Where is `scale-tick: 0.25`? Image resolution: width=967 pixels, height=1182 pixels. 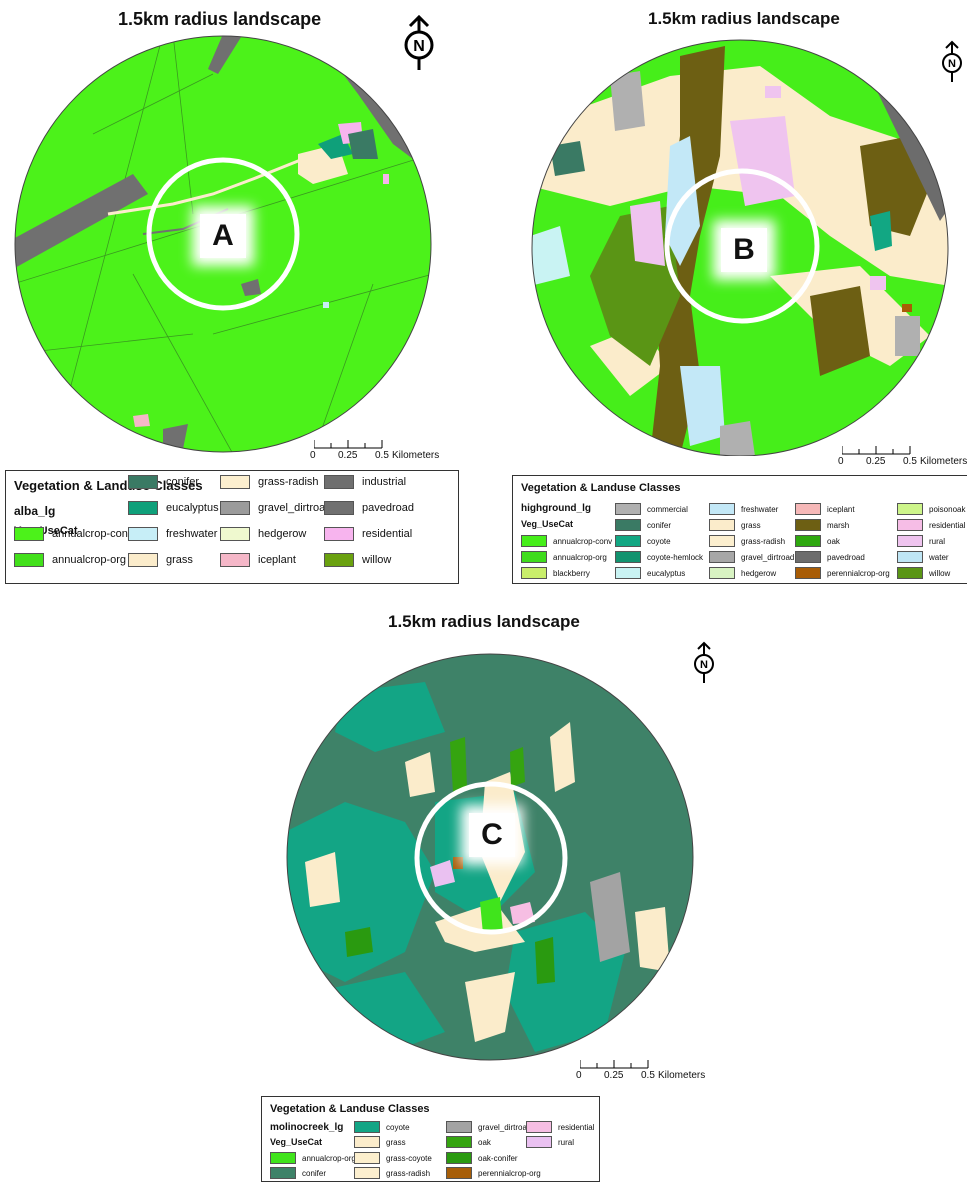
scale-tick: 0.25 is located at coordinates (348, 455).